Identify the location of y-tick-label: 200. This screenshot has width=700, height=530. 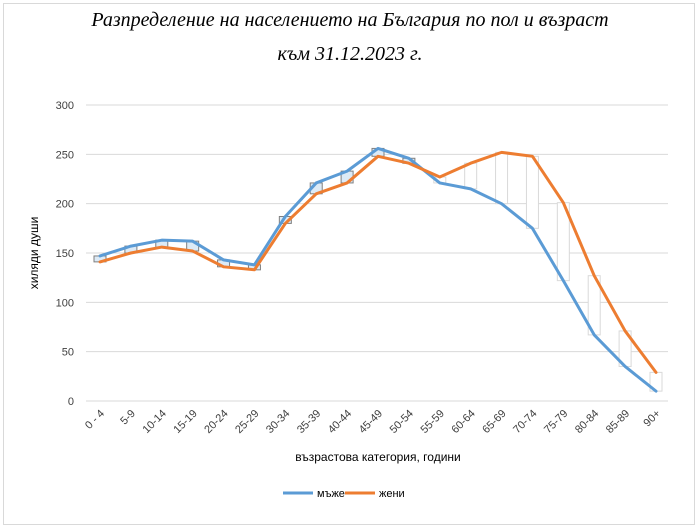
(65, 205).